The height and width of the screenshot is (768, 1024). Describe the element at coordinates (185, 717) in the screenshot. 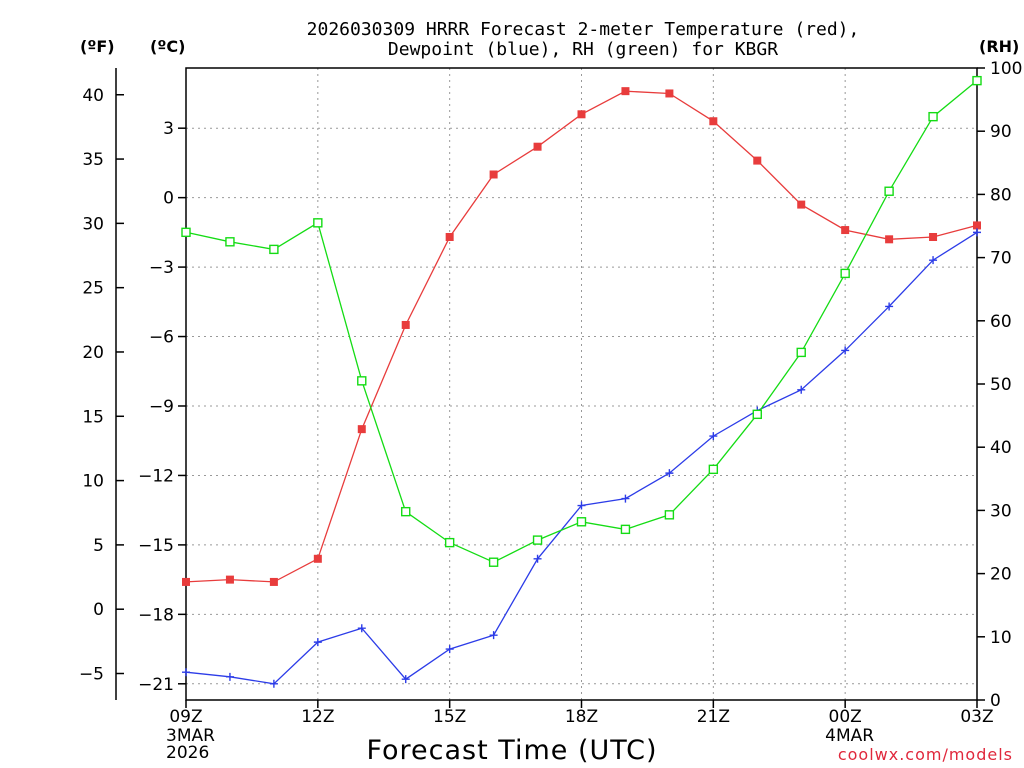

I see `x-tick-label: 09Z` at that location.